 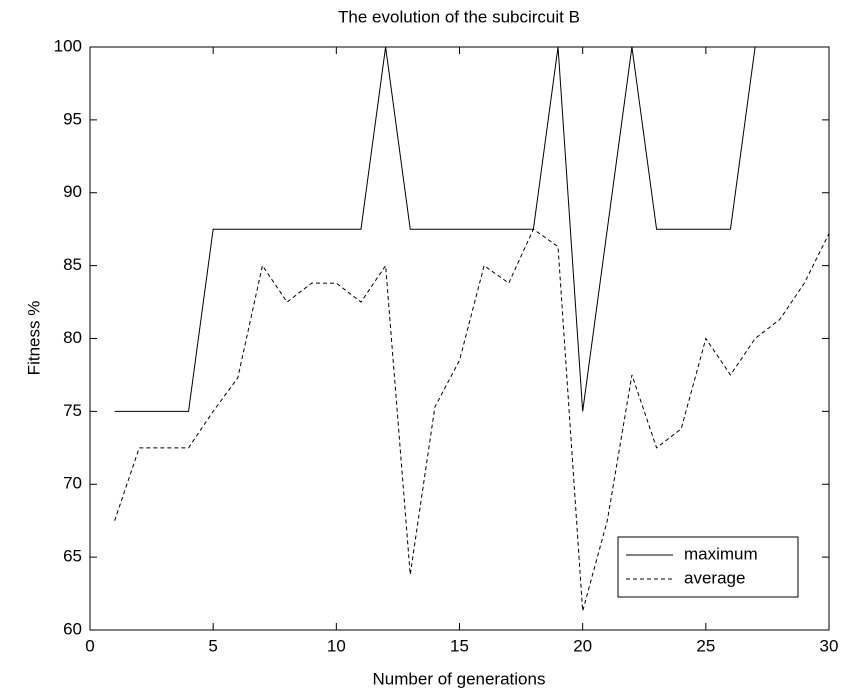 What do you see at coordinates (459, 16) in the screenshot?
I see `chart-title: The evolution of the subcircuit B` at bounding box center [459, 16].